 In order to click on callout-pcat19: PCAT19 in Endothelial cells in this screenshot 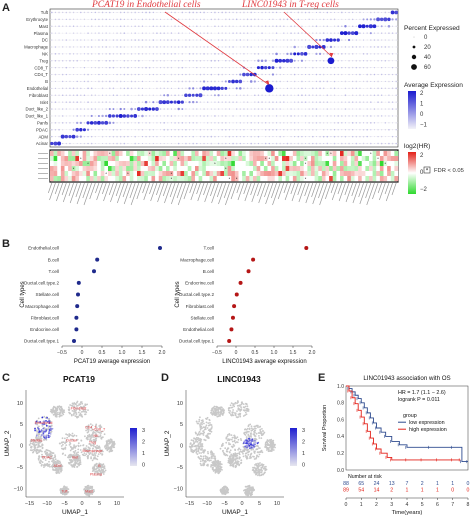, I will do `click(146, 5)`.